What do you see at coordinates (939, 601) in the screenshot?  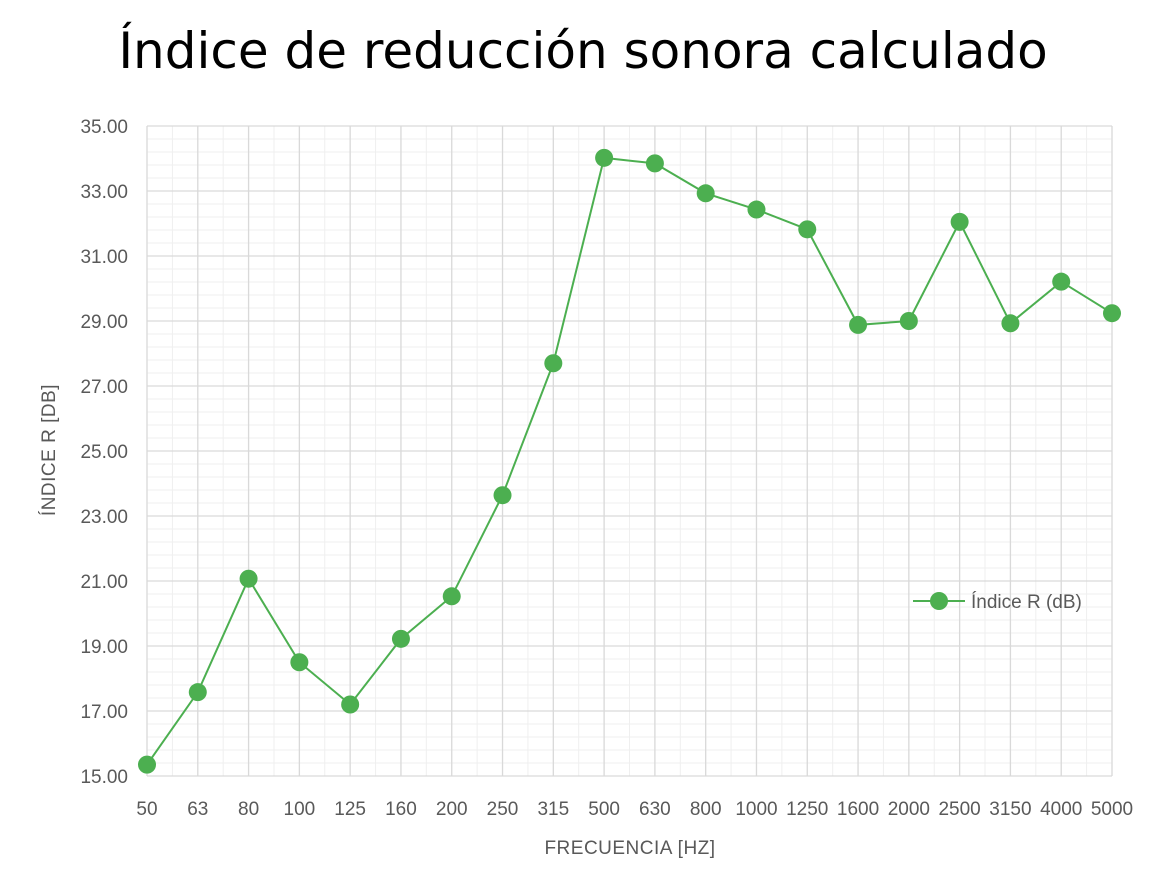 I see `legend-marker-swatch` at bounding box center [939, 601].